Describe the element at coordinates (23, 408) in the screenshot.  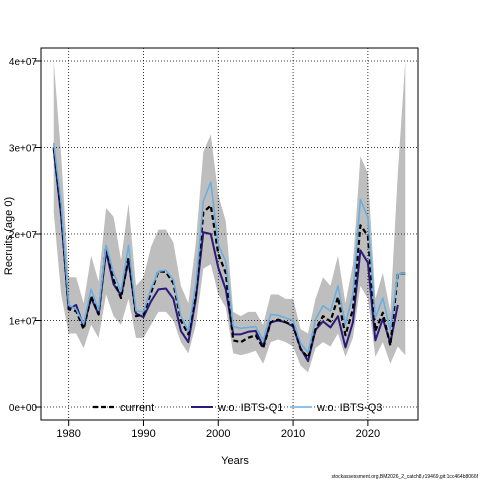
I see `y-tick-label: 0e+00` at that location.